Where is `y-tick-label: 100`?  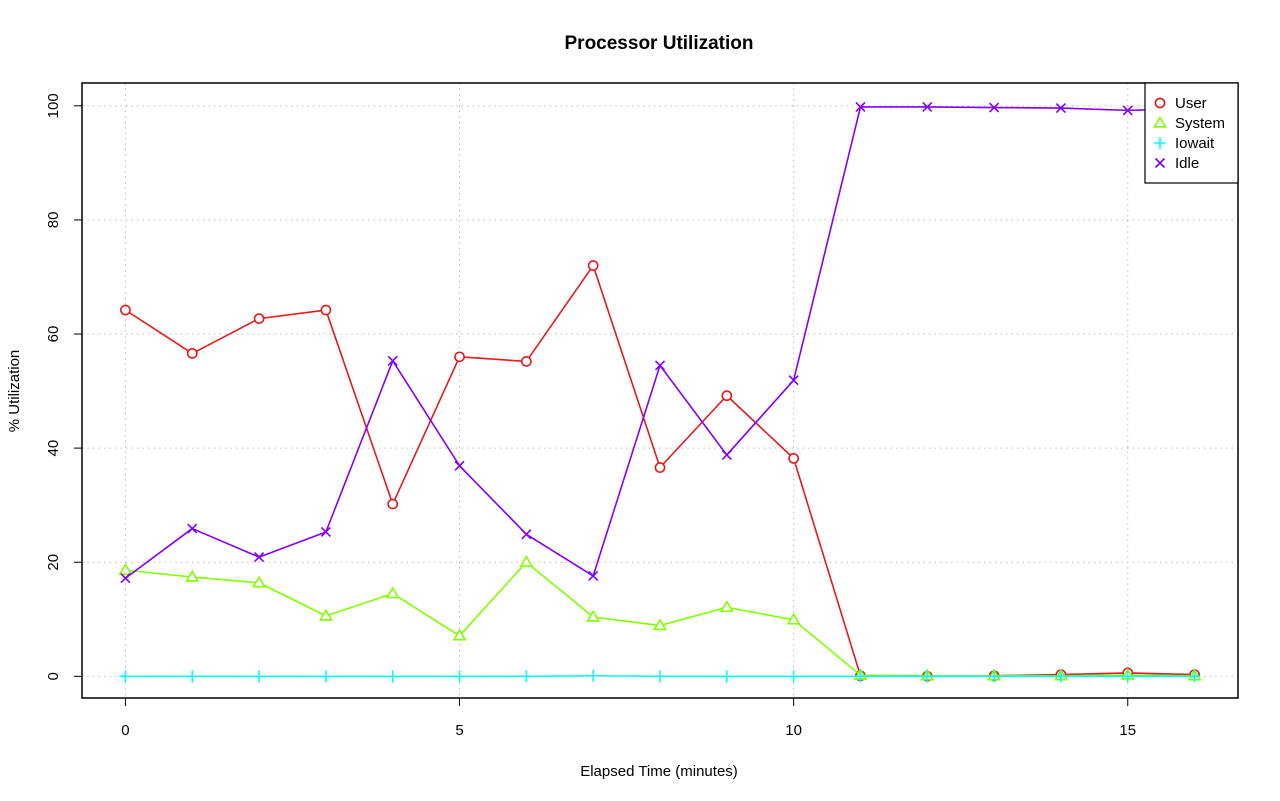 y-tick-label: 100 is located at coordinates (53, 105).